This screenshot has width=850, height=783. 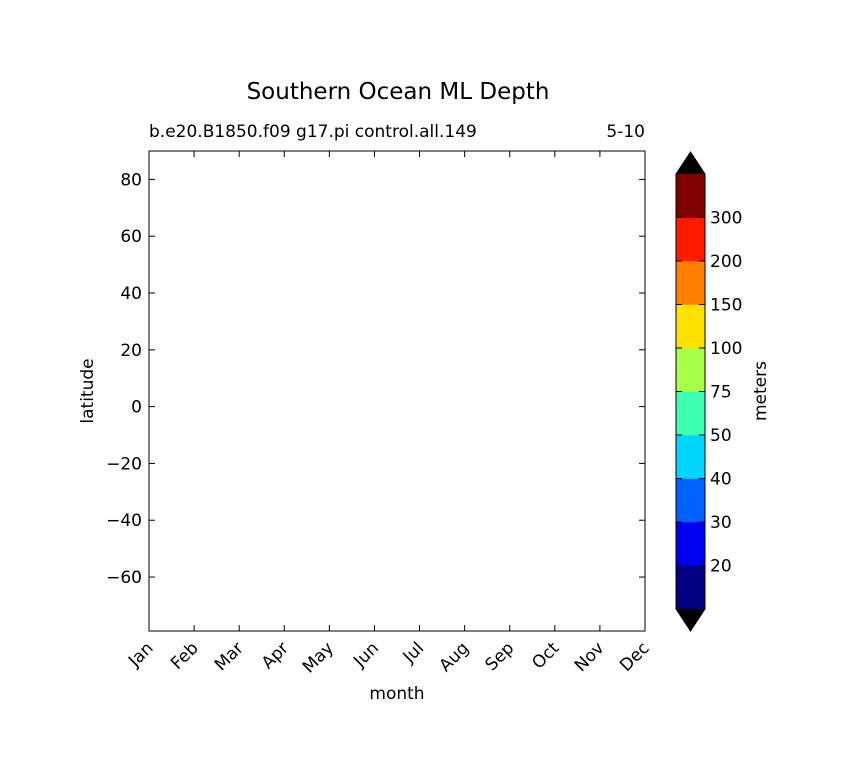 I want to click on chart-subtitle-right: 5-10, so click(x=625, y=132).